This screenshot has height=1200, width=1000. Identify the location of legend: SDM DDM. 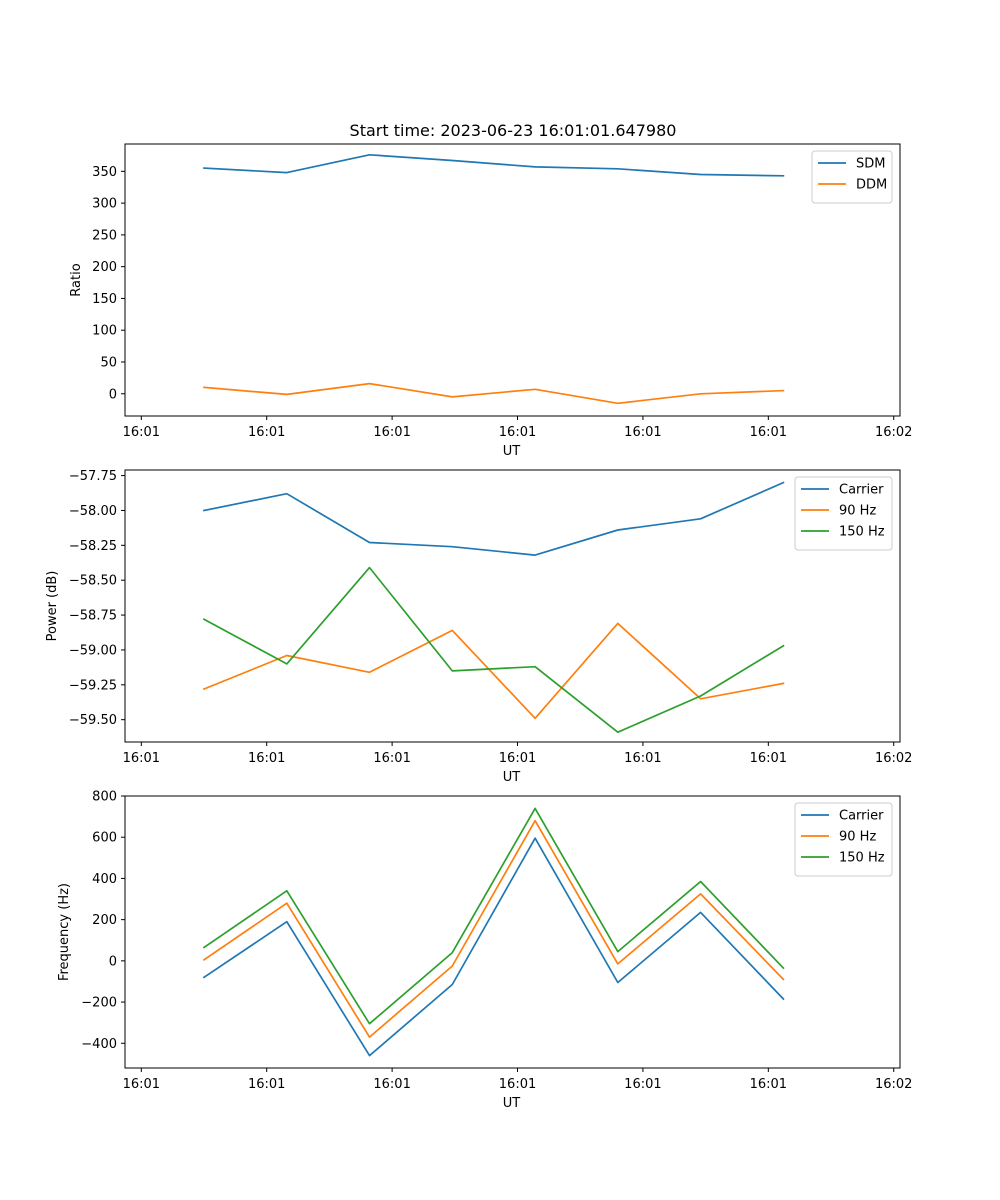
(852, 177).